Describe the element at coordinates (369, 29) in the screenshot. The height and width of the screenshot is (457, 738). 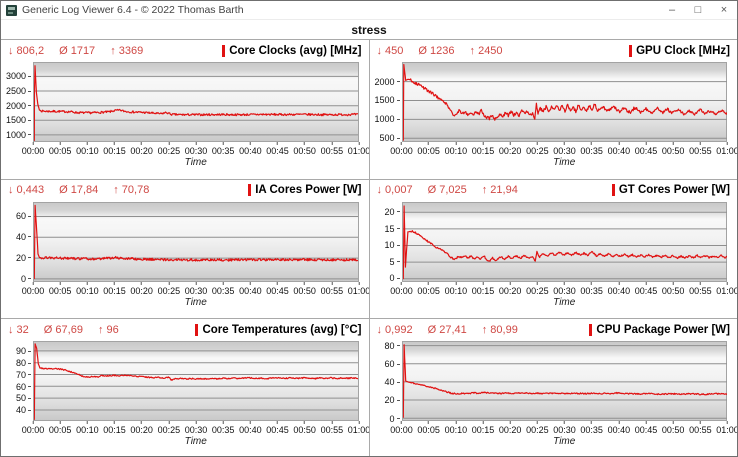
I see `tab-stress: stress` at that location.